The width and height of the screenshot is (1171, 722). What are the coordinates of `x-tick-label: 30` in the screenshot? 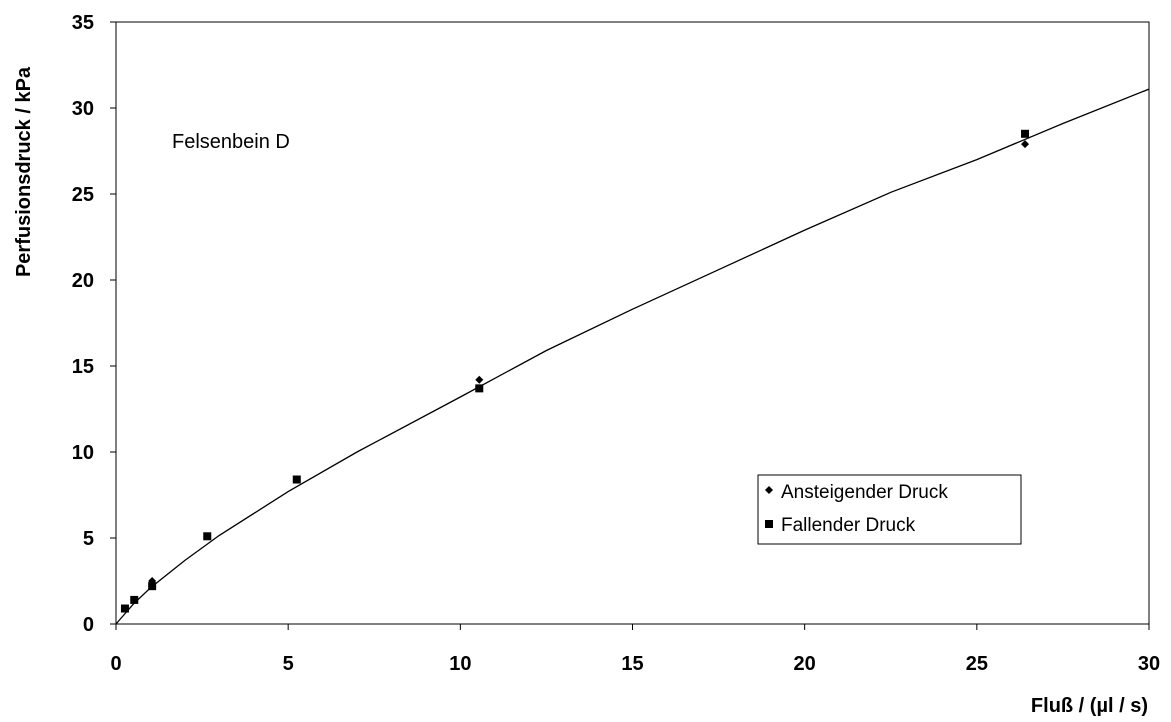 It's located at (1149, 664).